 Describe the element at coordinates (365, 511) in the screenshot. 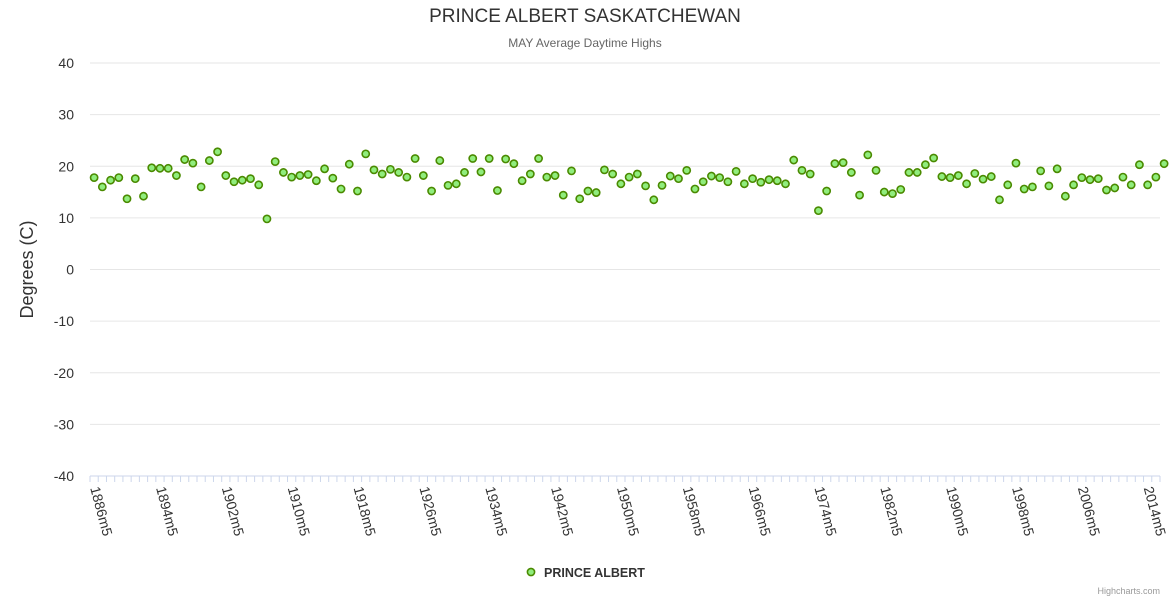

I see `x-tick-label: 1918m5` at that location.